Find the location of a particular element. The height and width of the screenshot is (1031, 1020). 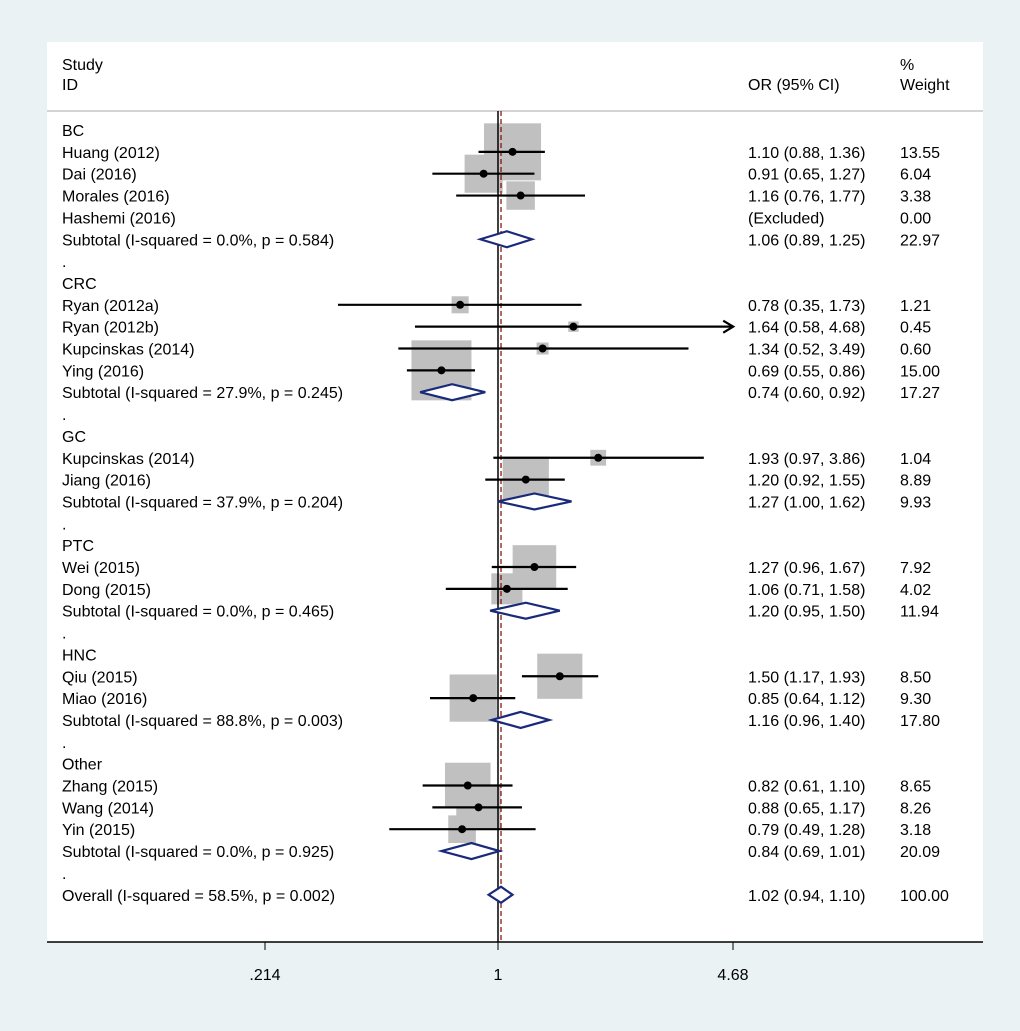

weight-value: 8.26 is located at coordinates (915, 808).